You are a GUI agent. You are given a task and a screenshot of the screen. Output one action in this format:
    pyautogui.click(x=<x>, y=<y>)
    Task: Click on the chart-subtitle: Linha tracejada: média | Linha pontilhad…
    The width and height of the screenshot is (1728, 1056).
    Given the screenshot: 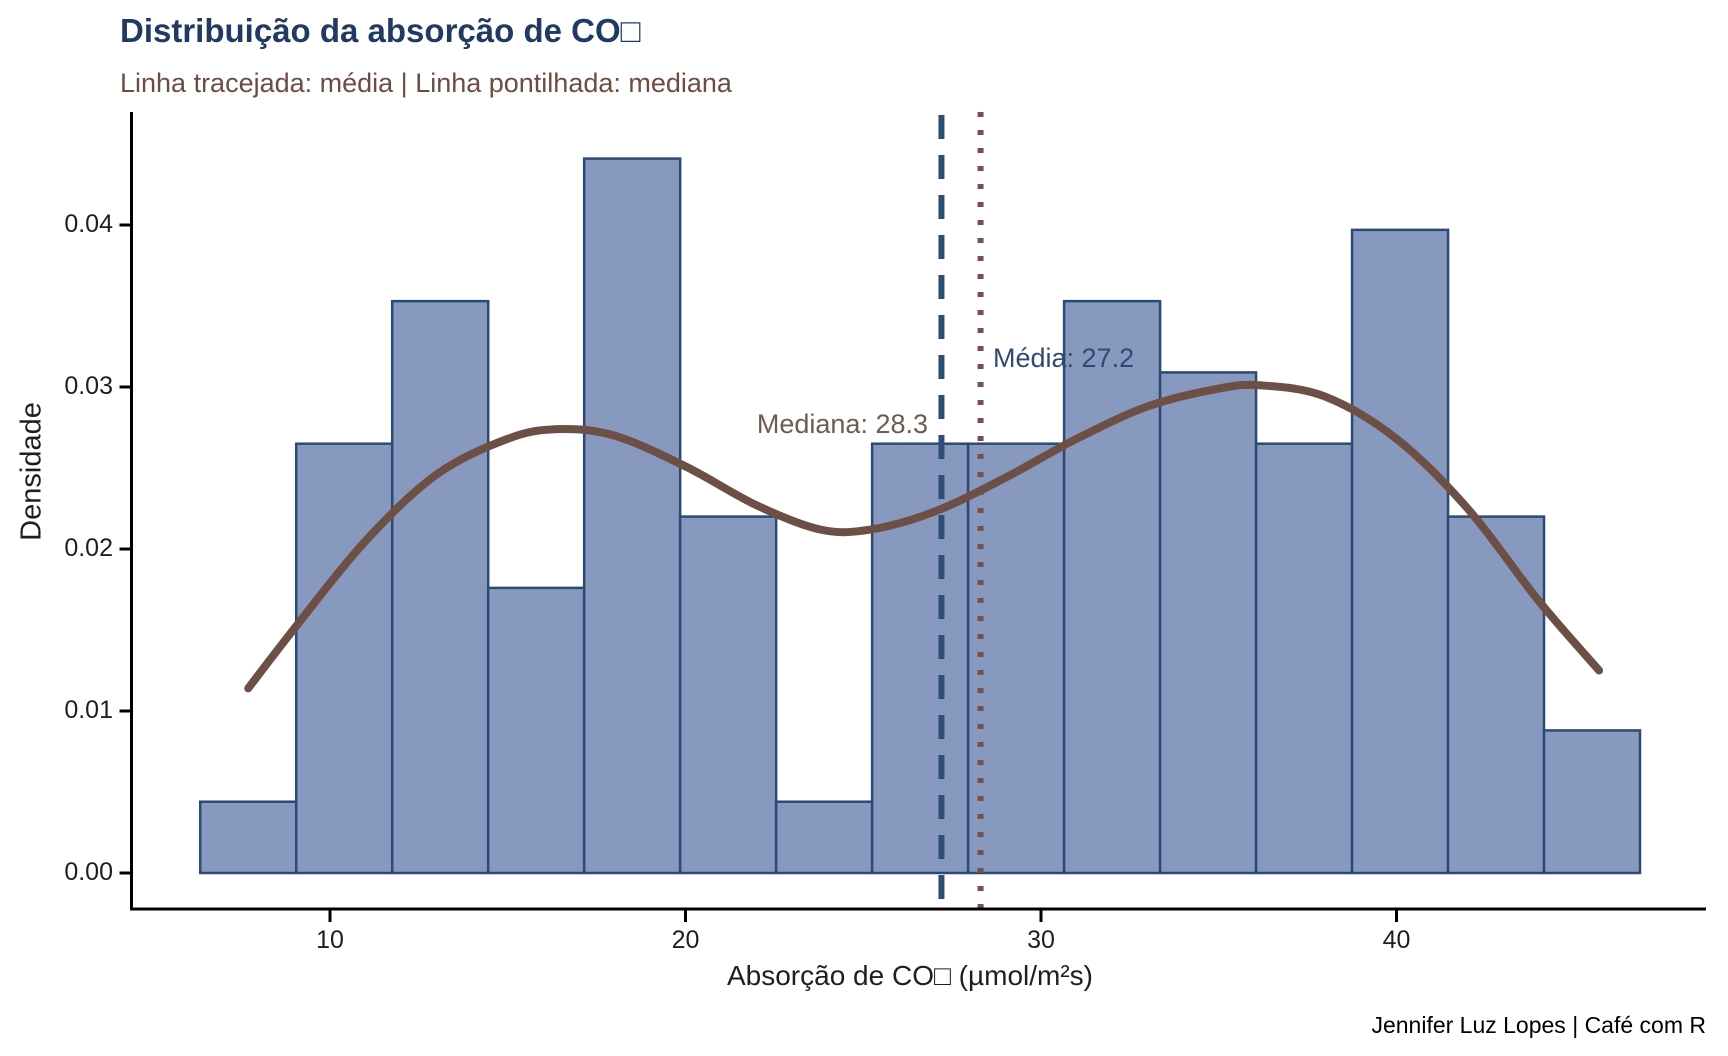 What is the action you would take?
    pyautogui.click(x=426, y=83)
    